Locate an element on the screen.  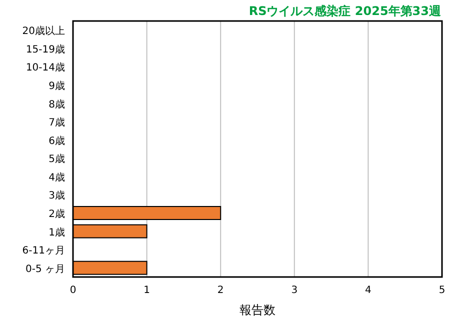
y-tick-label: 2歳 is located at coordinates (56, 214).